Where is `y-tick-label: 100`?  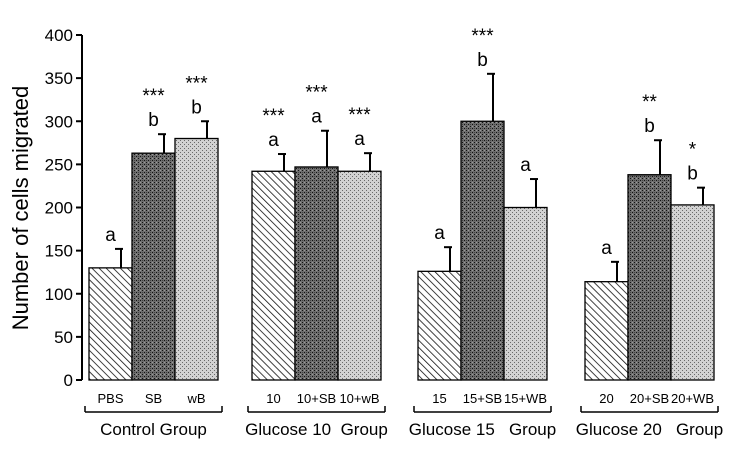
y-tick-label: 100 is located at coordinates (59, 294).